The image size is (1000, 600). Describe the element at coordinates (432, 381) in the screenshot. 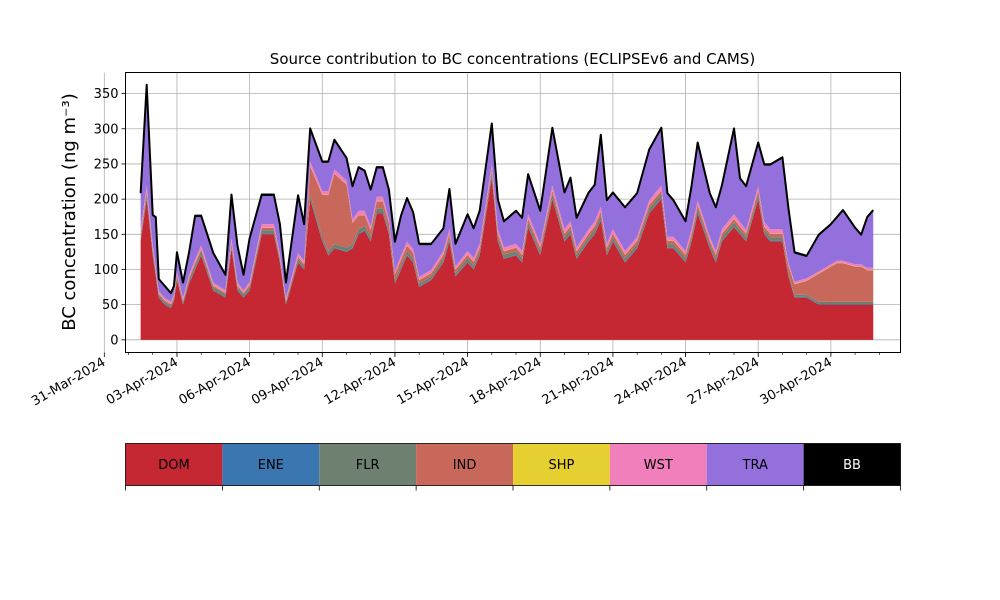

I see `x-tick-label: 15-Apr-2024` at that location.